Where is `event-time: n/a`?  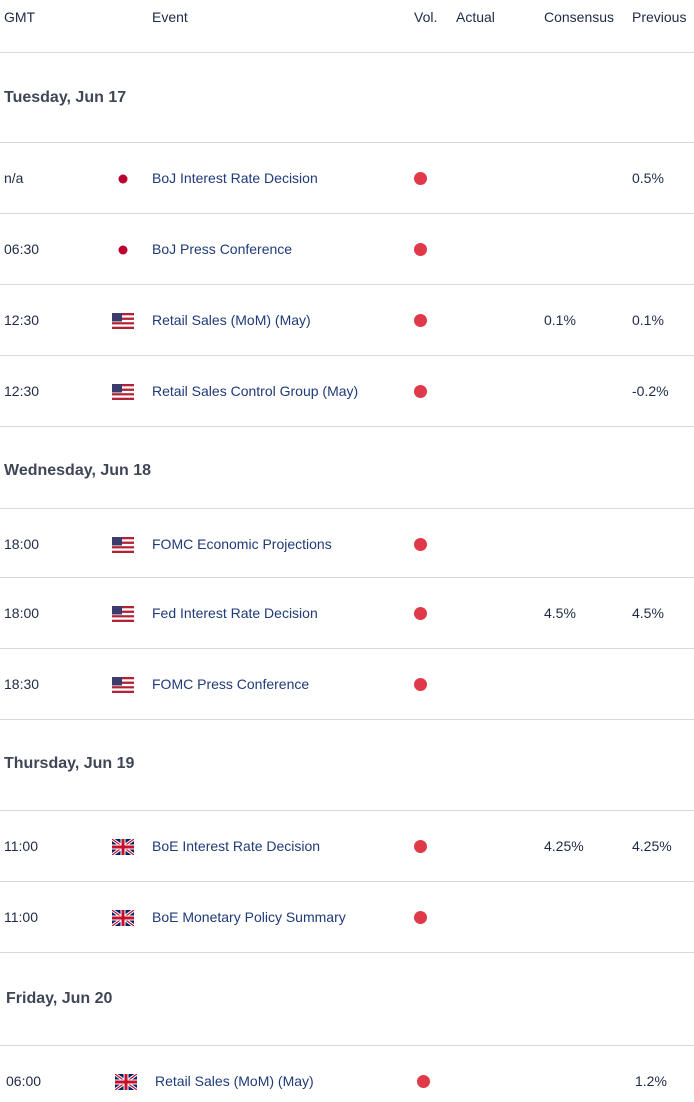 event-time: n/a is located at coordinates (14, 178).